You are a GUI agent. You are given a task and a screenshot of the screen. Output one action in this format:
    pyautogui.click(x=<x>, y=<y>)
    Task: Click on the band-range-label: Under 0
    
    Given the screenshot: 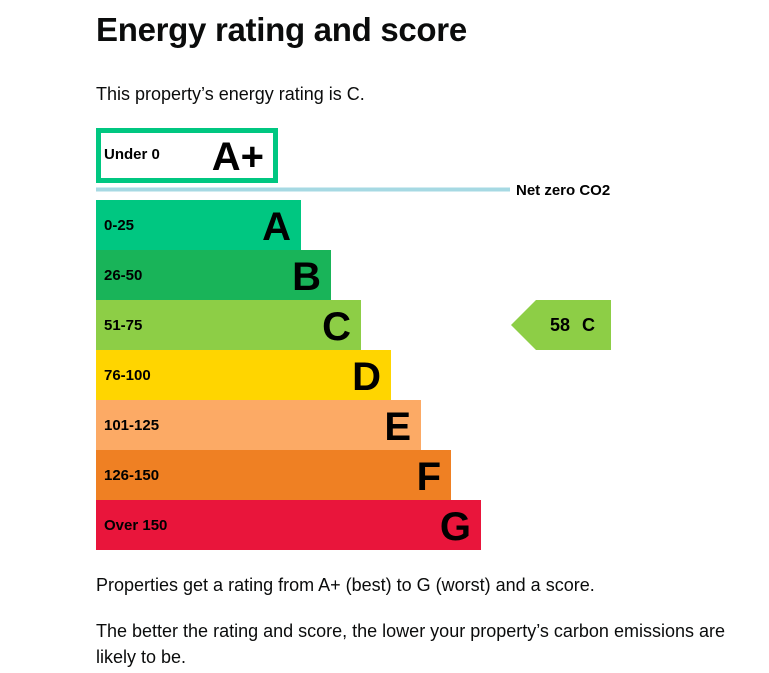 What is the action you would take?
    pyautogui.click(x=132, y=154)
    